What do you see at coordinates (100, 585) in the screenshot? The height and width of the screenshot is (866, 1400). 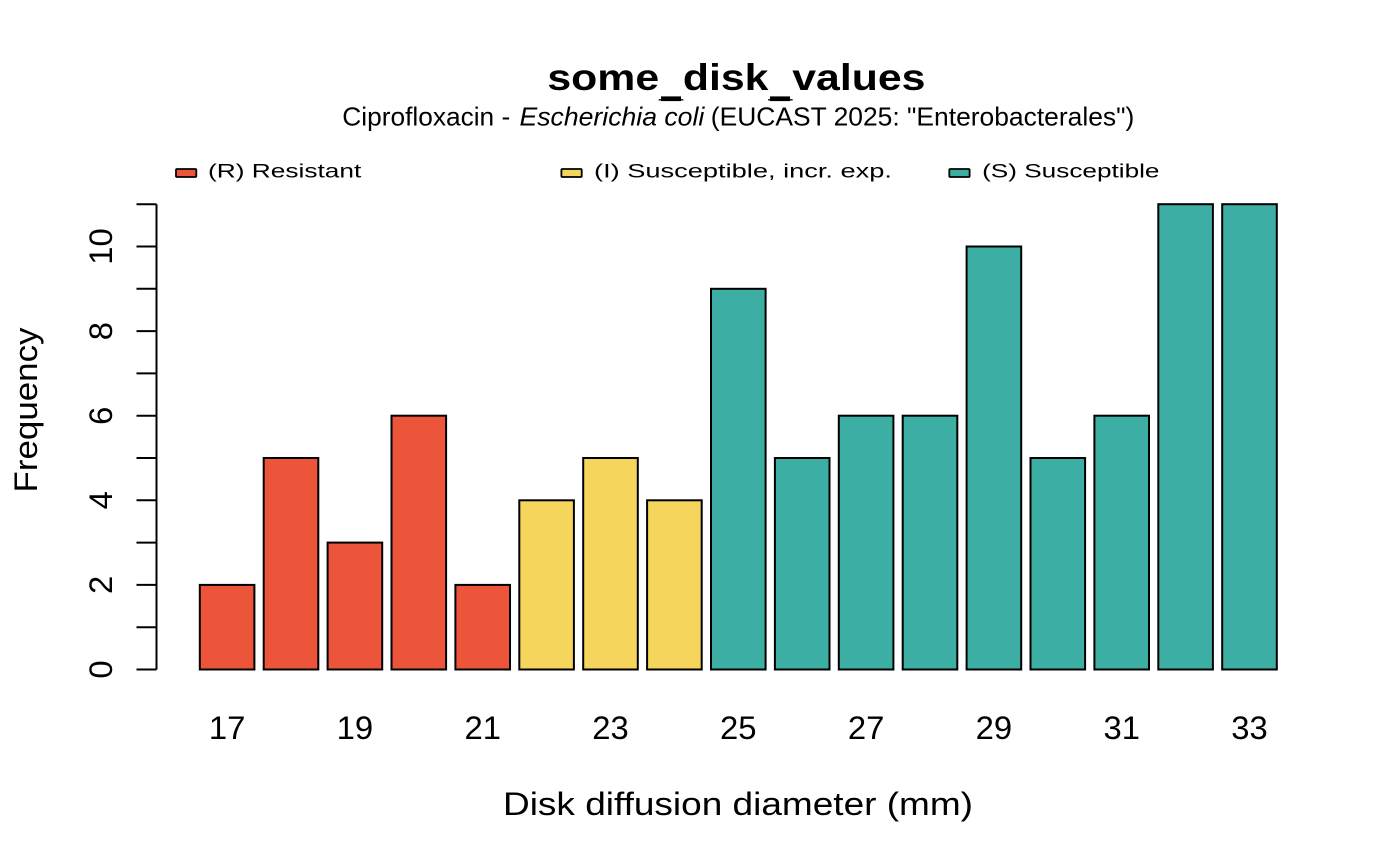 I see `svg-text: 2` at bounding box center [100, 585].